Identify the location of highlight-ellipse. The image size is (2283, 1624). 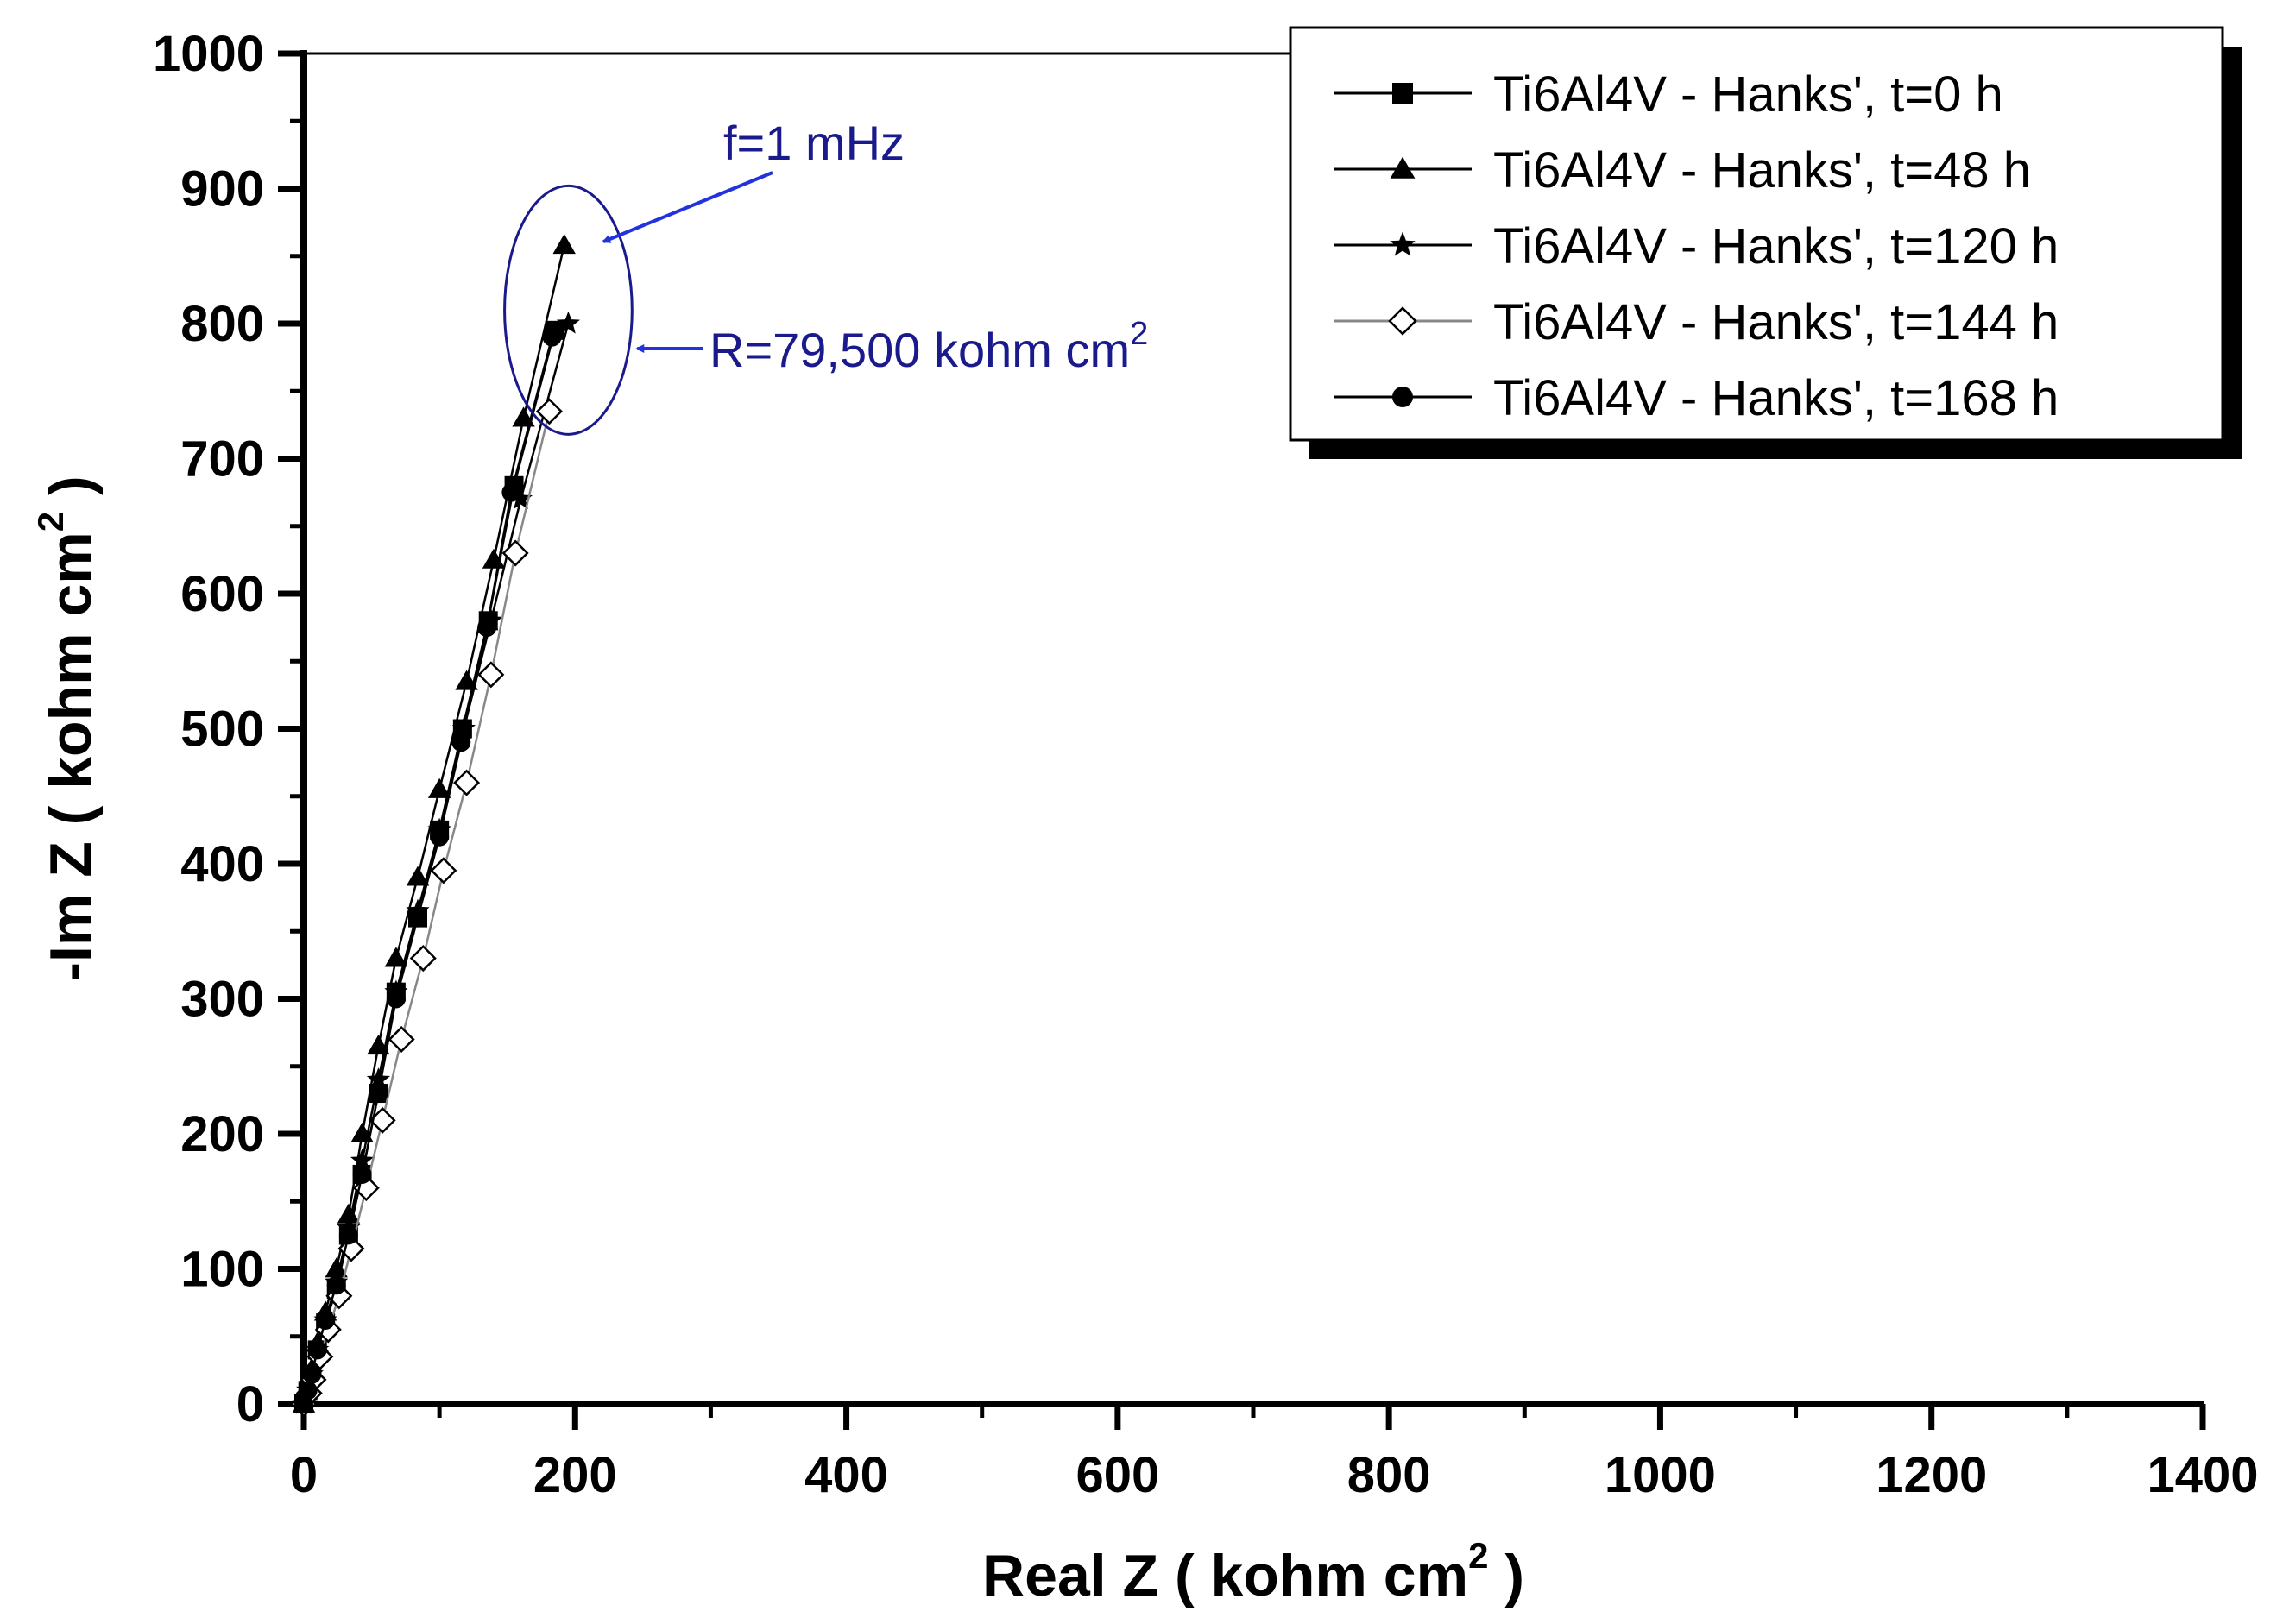
(568, 310).